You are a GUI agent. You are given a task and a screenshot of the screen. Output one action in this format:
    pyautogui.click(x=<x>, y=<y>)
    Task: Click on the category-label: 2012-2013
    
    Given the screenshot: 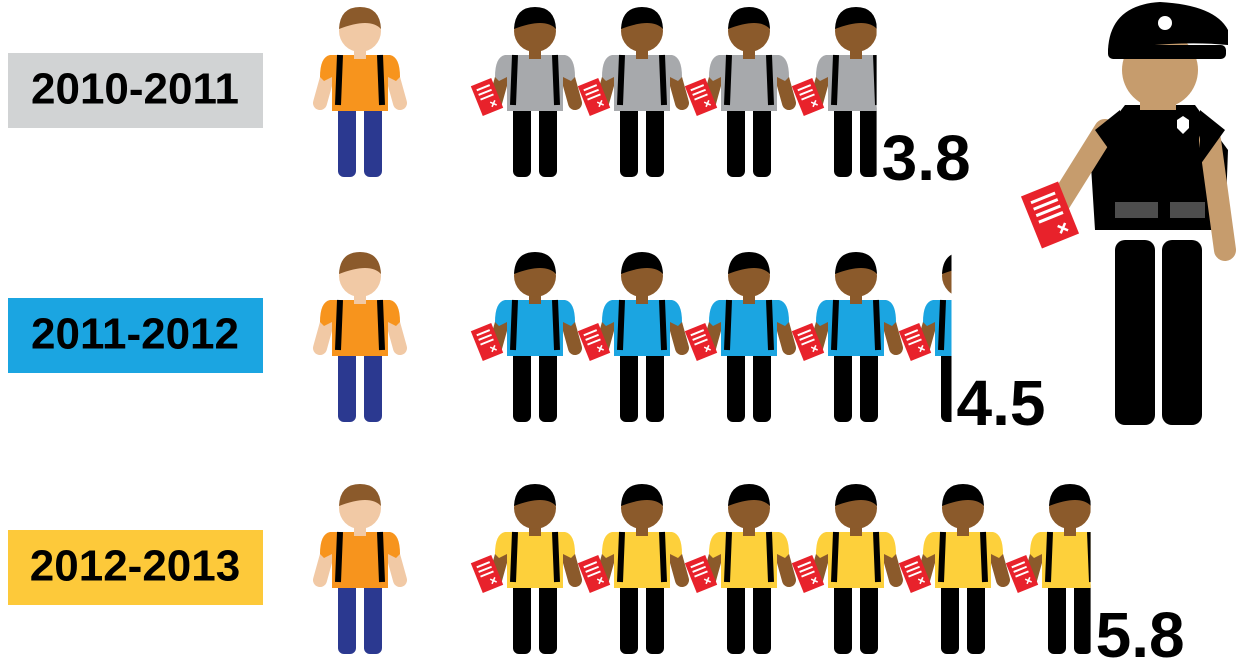 What is the action you would take?
    pyautogui.click(x=135, y=566)
    